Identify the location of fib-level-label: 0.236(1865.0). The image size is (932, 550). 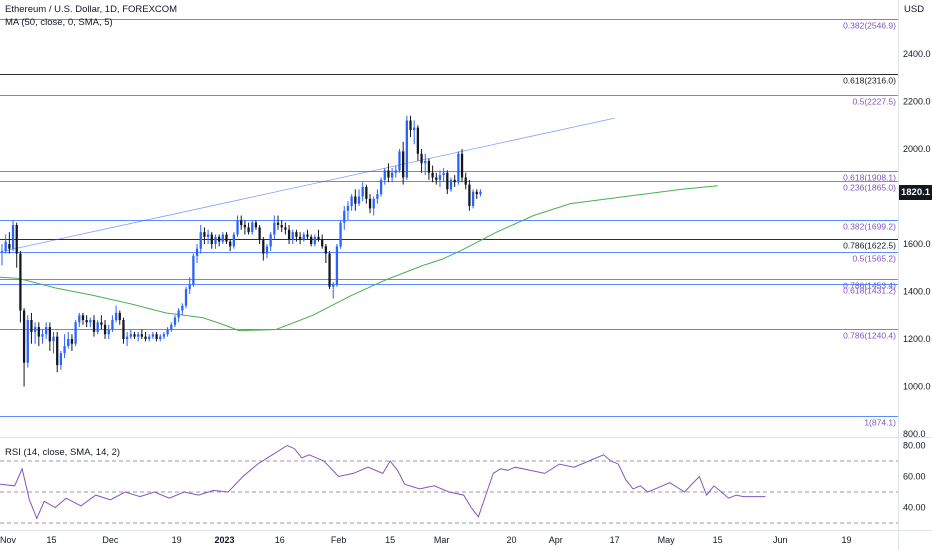
(869, 188).